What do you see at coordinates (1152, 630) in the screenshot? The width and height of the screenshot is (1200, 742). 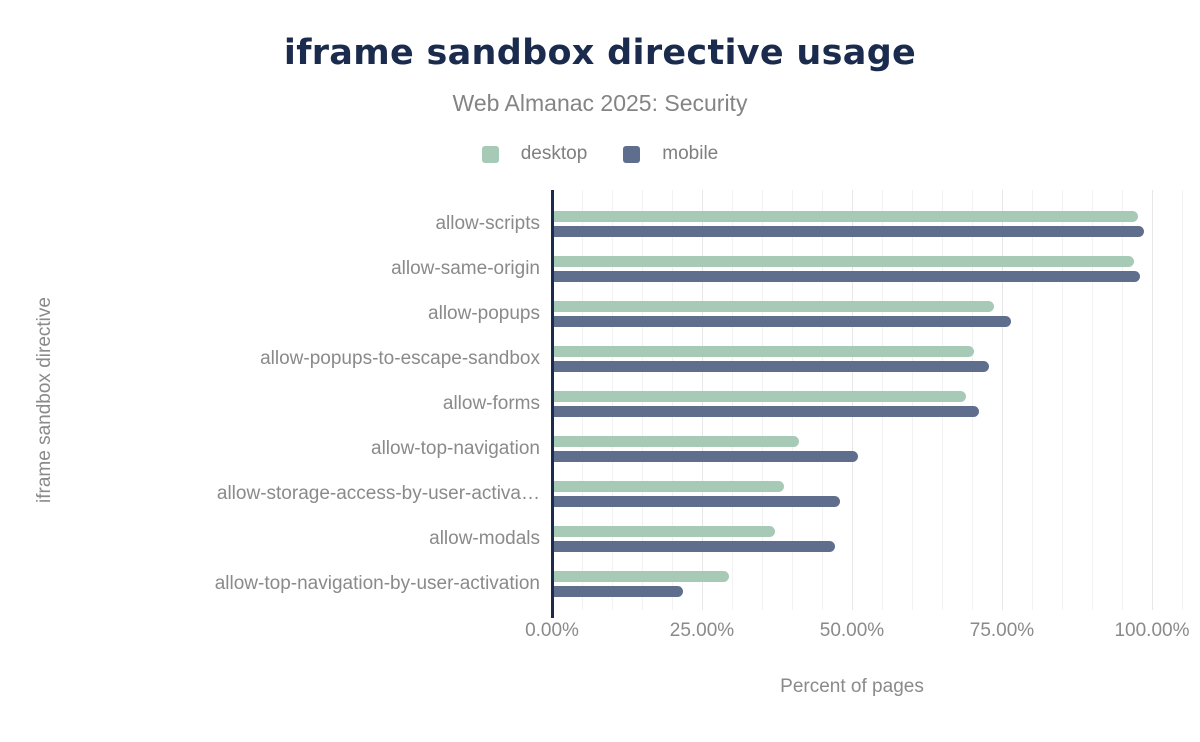 I see `x-tick-label: 100.00%` at bounding box center [1152, 630].